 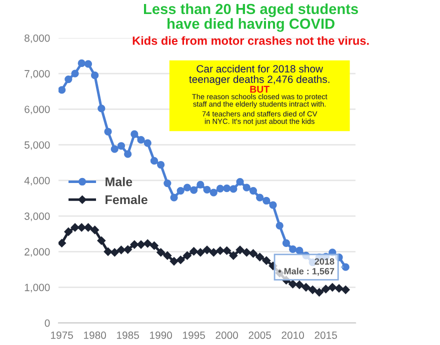 I want to click on x-tick-label: 1975, so click(x=62, y=335).